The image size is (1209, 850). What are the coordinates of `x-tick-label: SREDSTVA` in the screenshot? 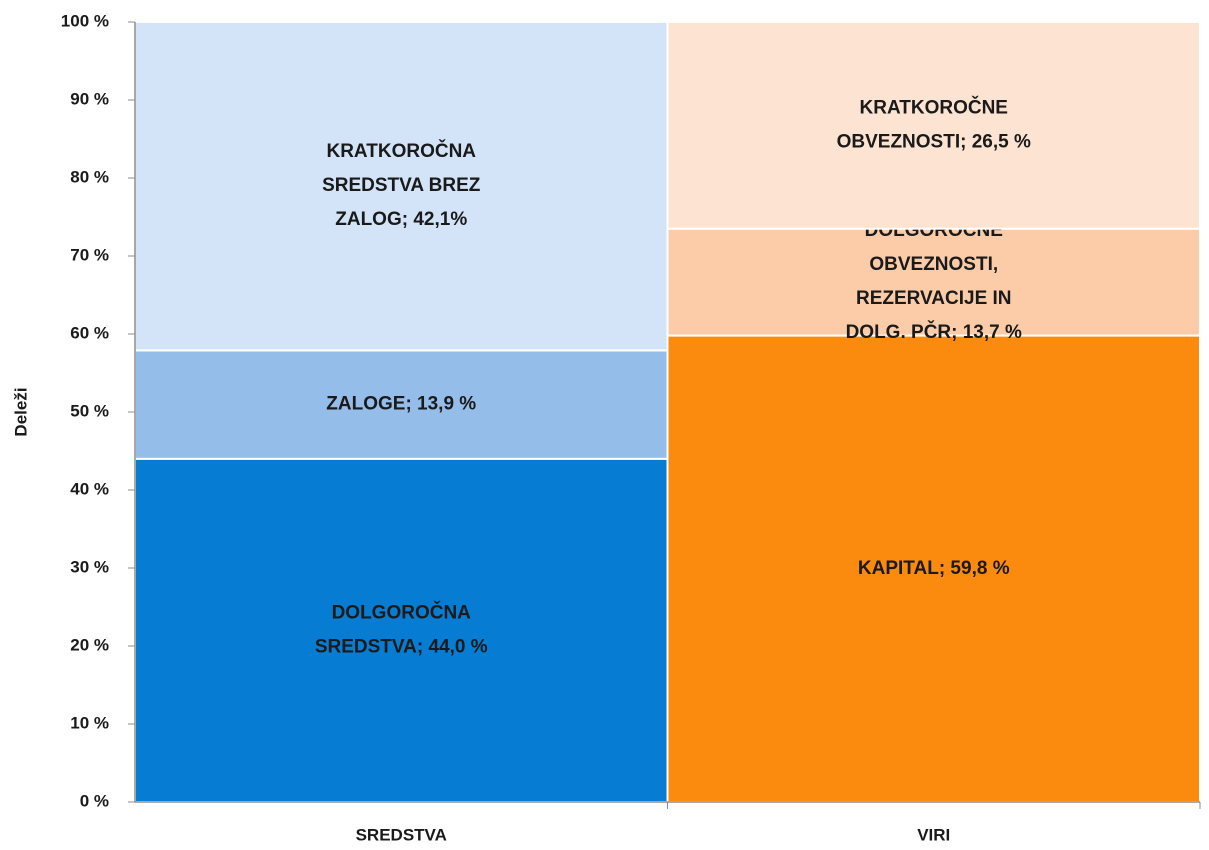 It's located at (401, 834).